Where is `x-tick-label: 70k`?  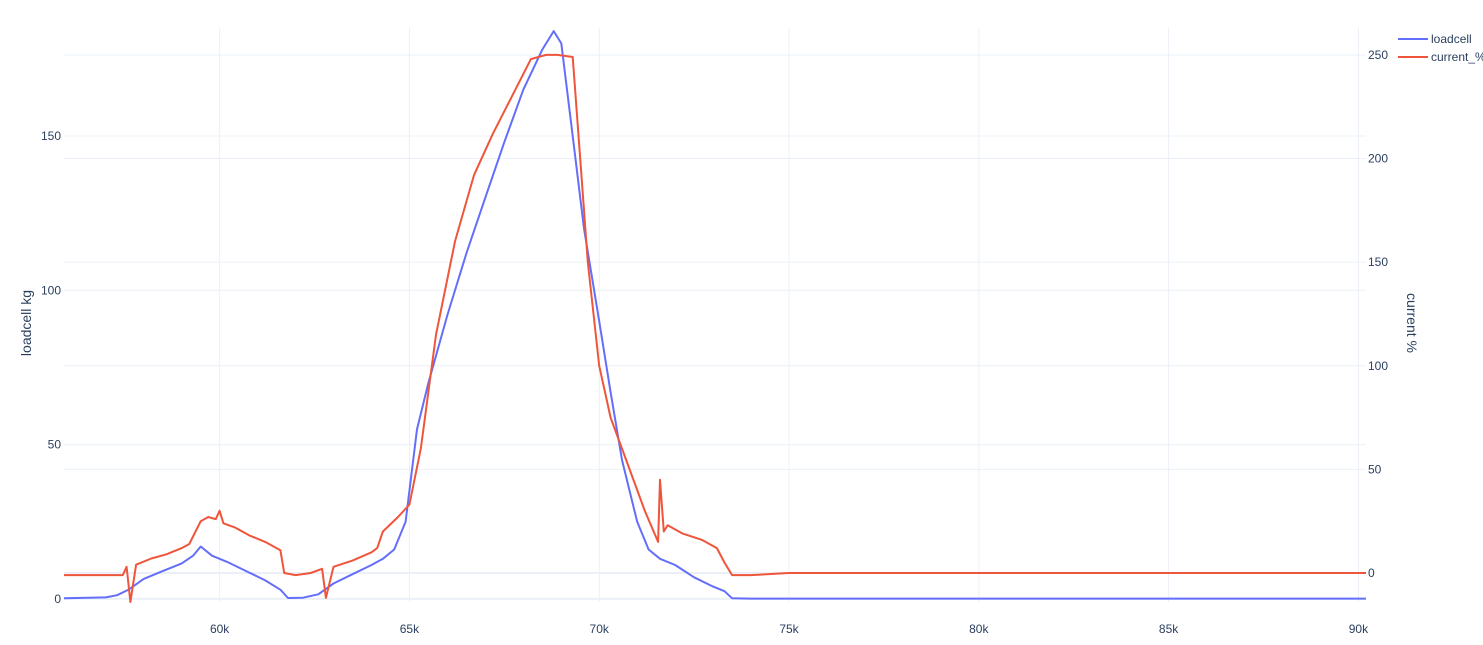
x-tick-label: 70k is located at coordinates (600, 629).